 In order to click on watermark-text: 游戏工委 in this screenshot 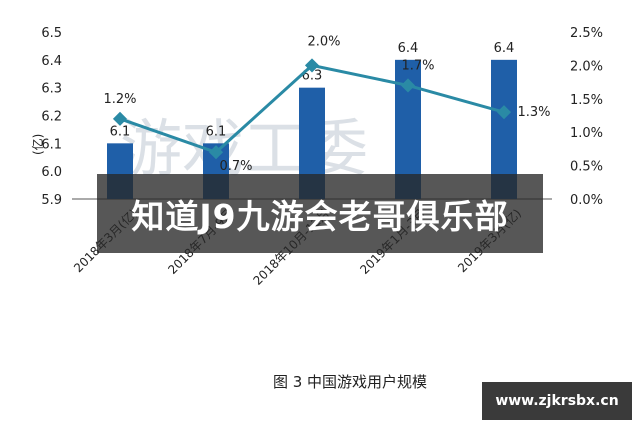, I will do `click(244, 148)`.